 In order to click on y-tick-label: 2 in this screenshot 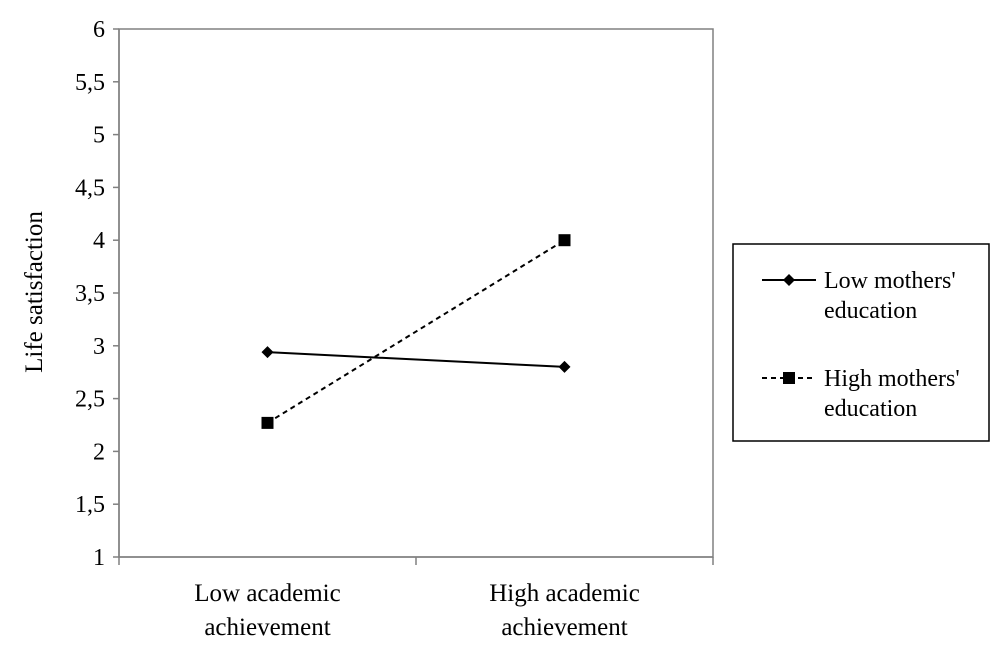, I will do `click(99, 452)`.